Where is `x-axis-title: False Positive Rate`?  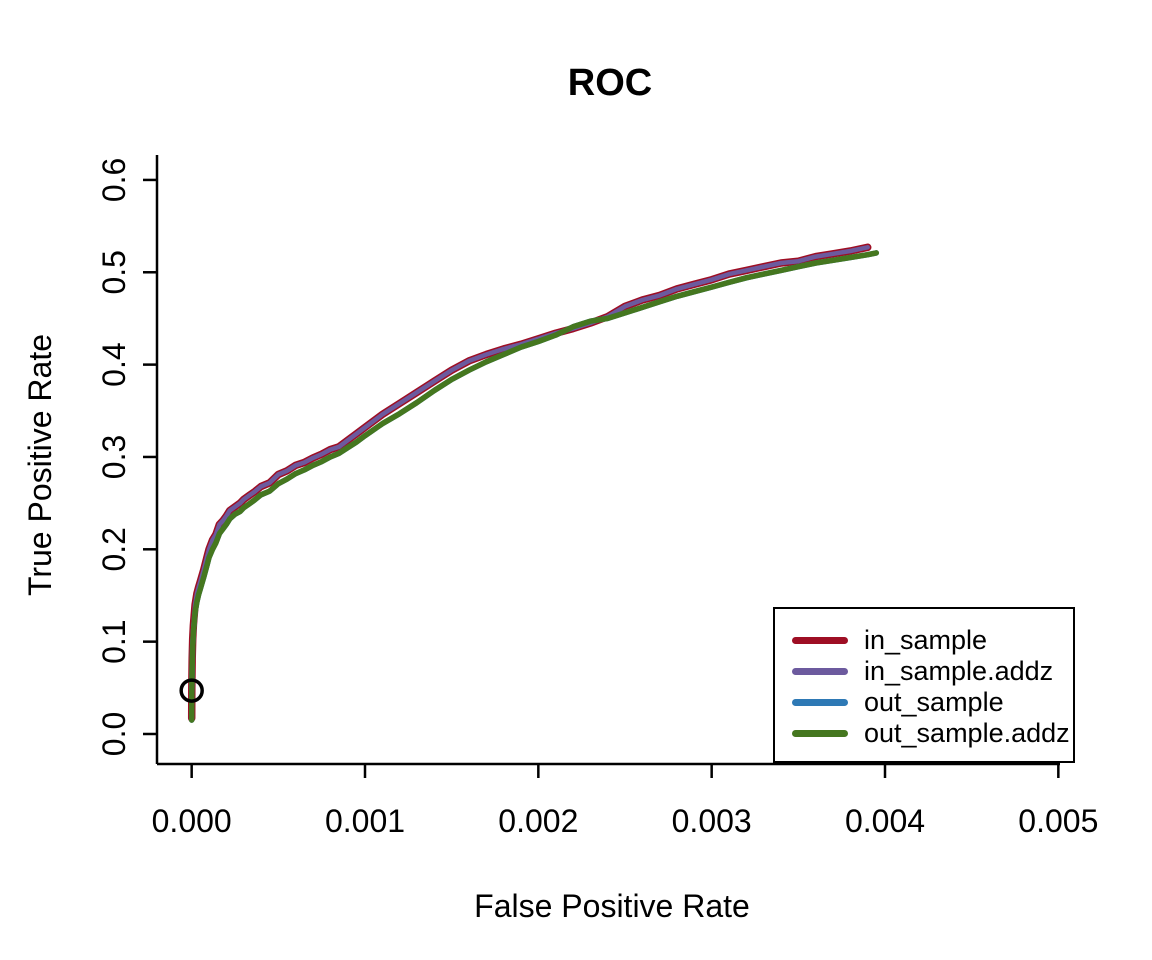 x-axis-title: False Positive Rate is located at coordinates (612, 906).